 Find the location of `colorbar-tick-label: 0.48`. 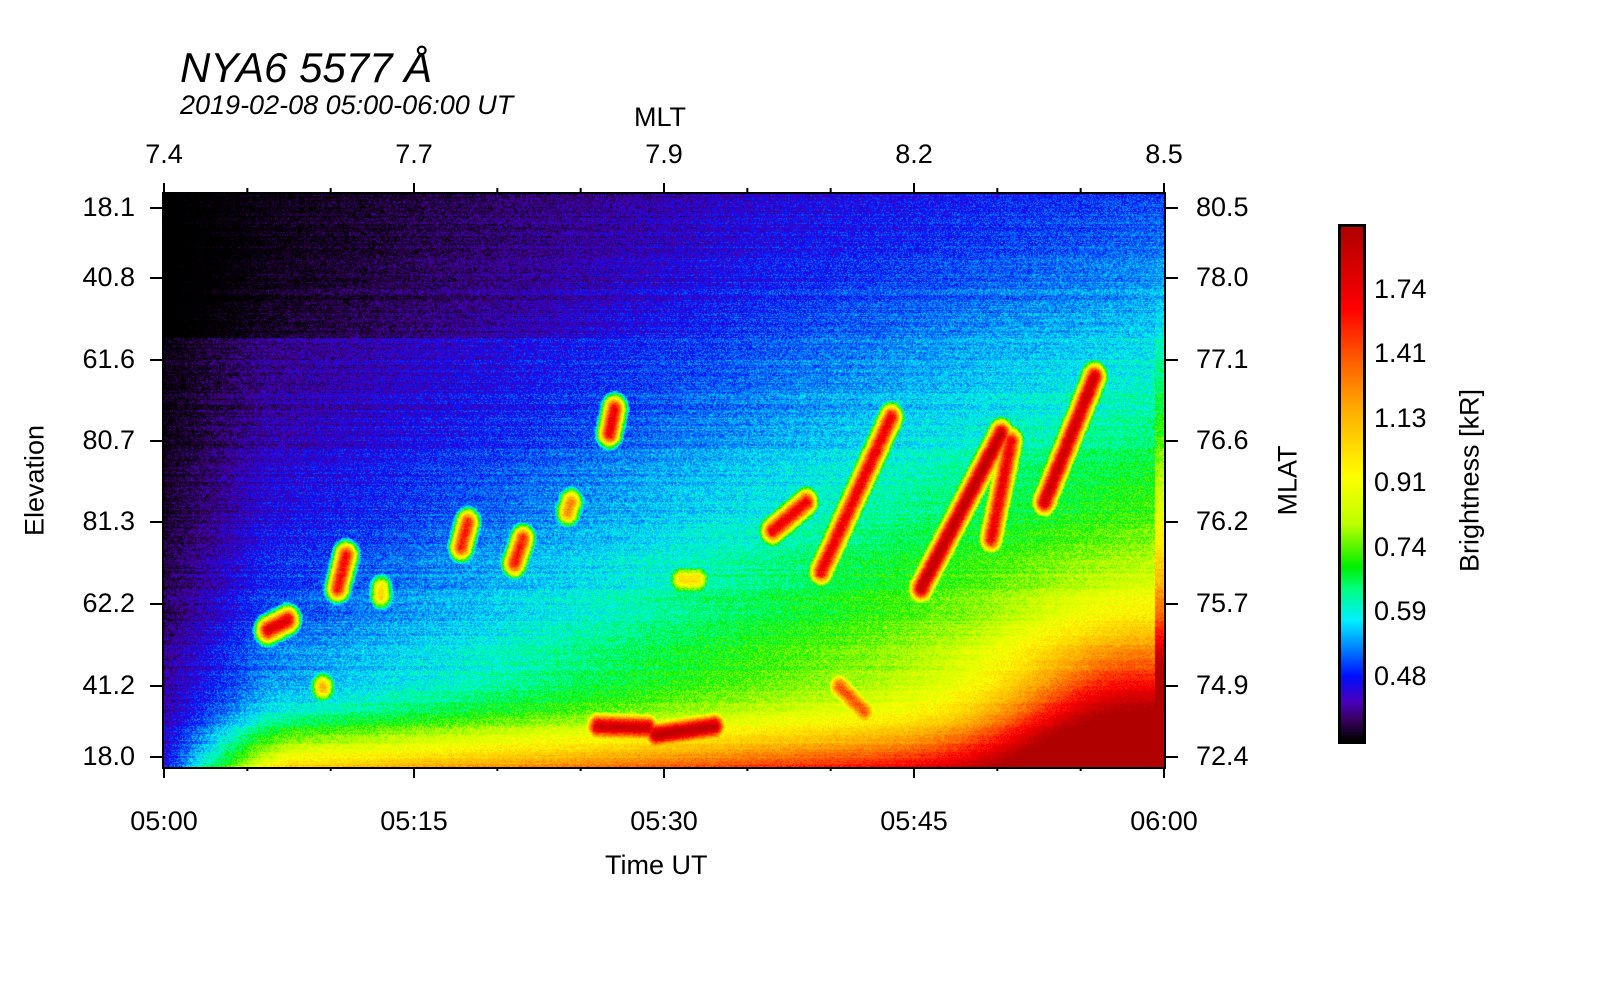

colorbar-tick-label: 0.48 is located at coordinates (1400, 676).